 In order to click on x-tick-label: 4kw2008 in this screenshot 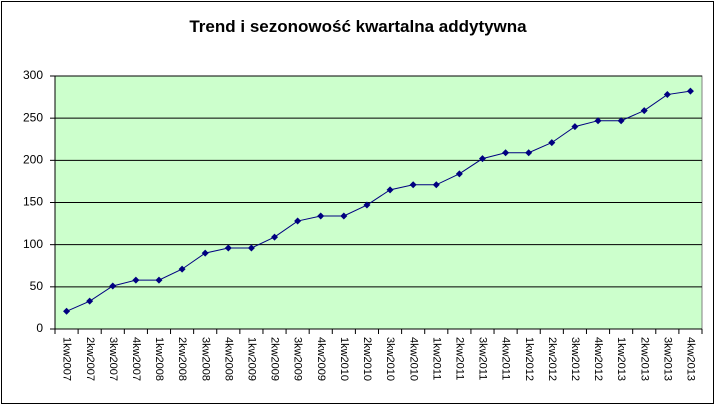, I will do `click(228, 359)`.